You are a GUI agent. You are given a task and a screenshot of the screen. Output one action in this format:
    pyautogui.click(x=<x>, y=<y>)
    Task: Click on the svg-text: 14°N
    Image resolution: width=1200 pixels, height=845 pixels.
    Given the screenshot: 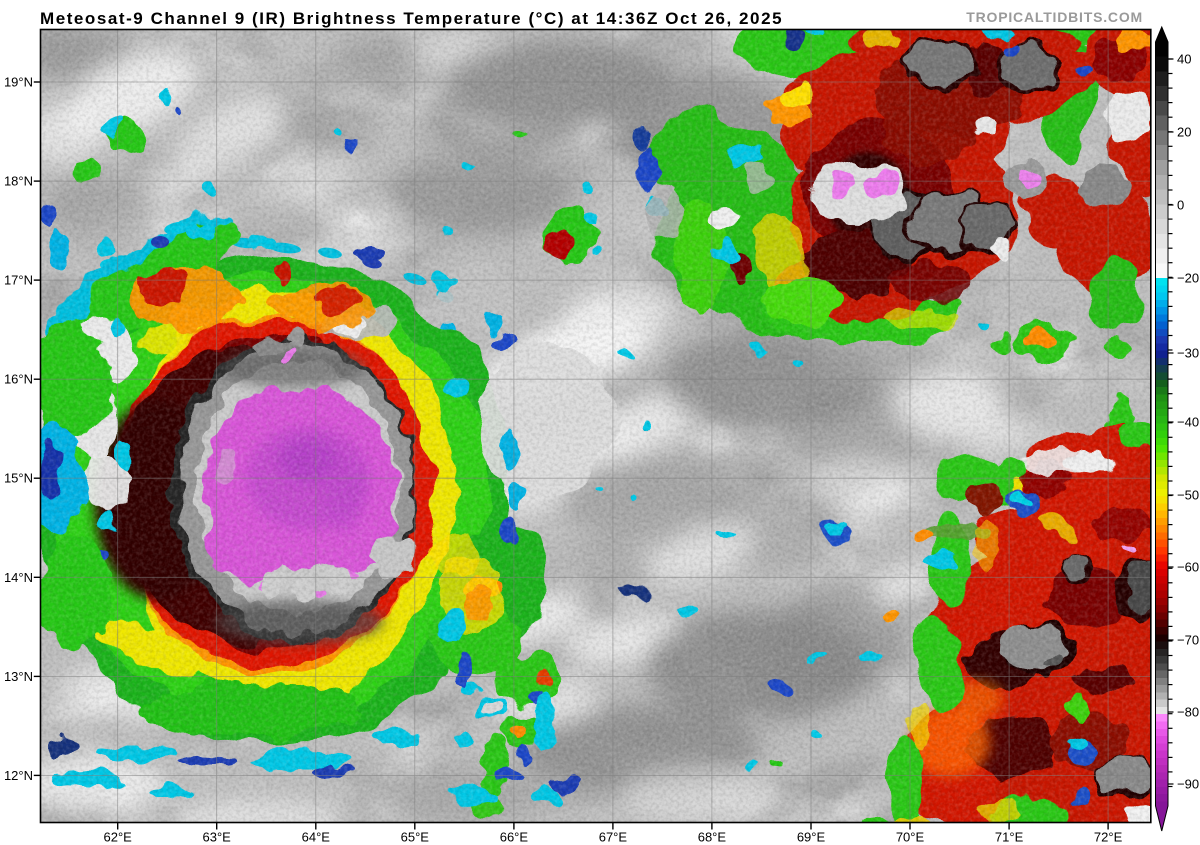 What is the action you would take?
    pyautogui.click(x=18, y=577)
    